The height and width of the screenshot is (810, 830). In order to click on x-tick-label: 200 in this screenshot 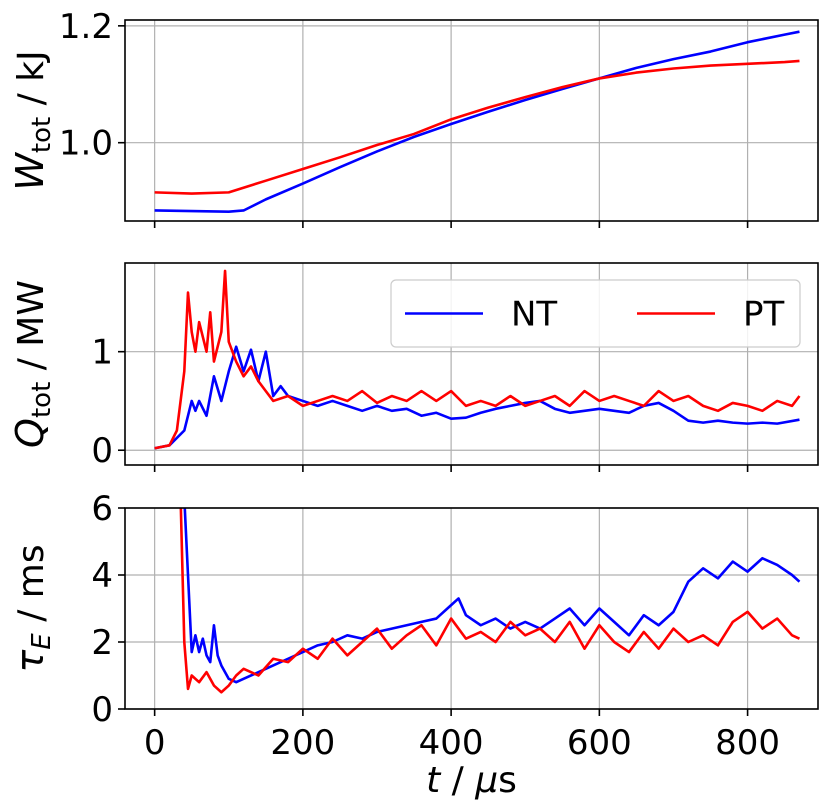, I will do `click(302, 743)`.